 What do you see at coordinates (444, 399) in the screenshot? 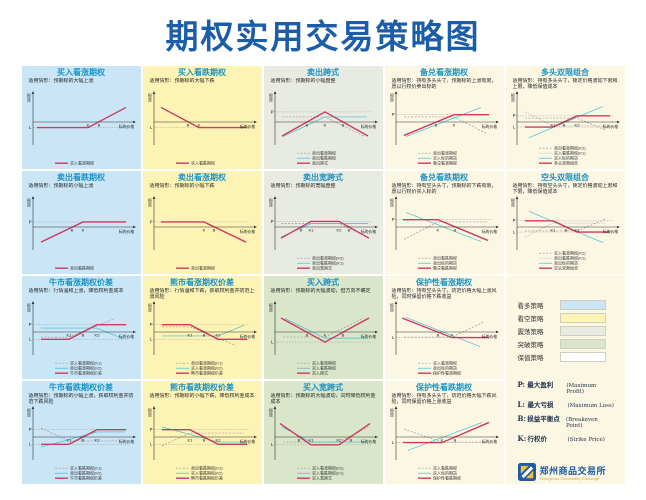
I see `strategy-desc: 适用情形：持有多头头寸，防范价格大幅下跌风险，同时保留价格上涨收益` at bounding box center [444, 399].